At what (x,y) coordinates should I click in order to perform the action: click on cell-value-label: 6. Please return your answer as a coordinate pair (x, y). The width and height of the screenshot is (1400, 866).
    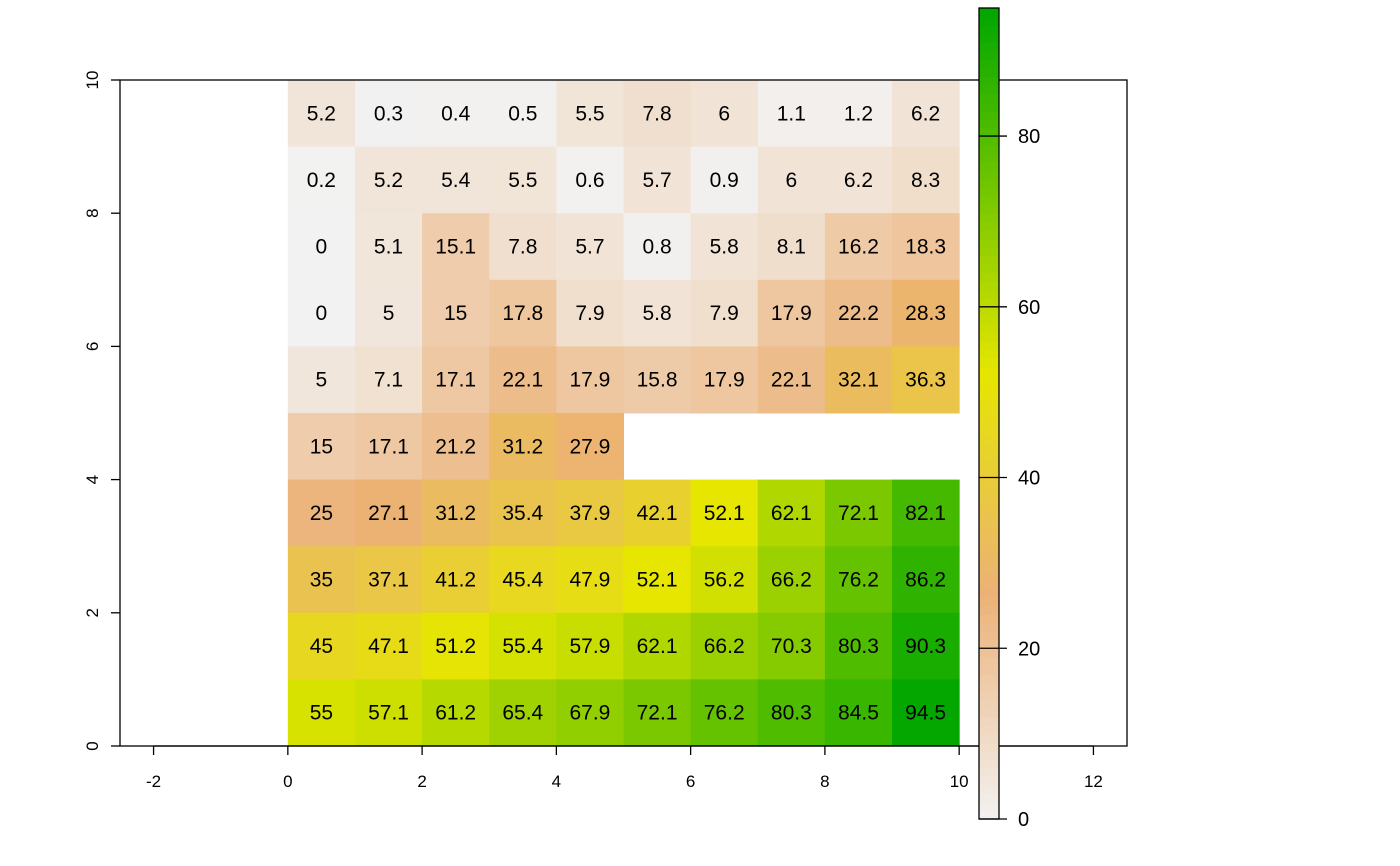
    Looking at the image, I should click on (791, 180).